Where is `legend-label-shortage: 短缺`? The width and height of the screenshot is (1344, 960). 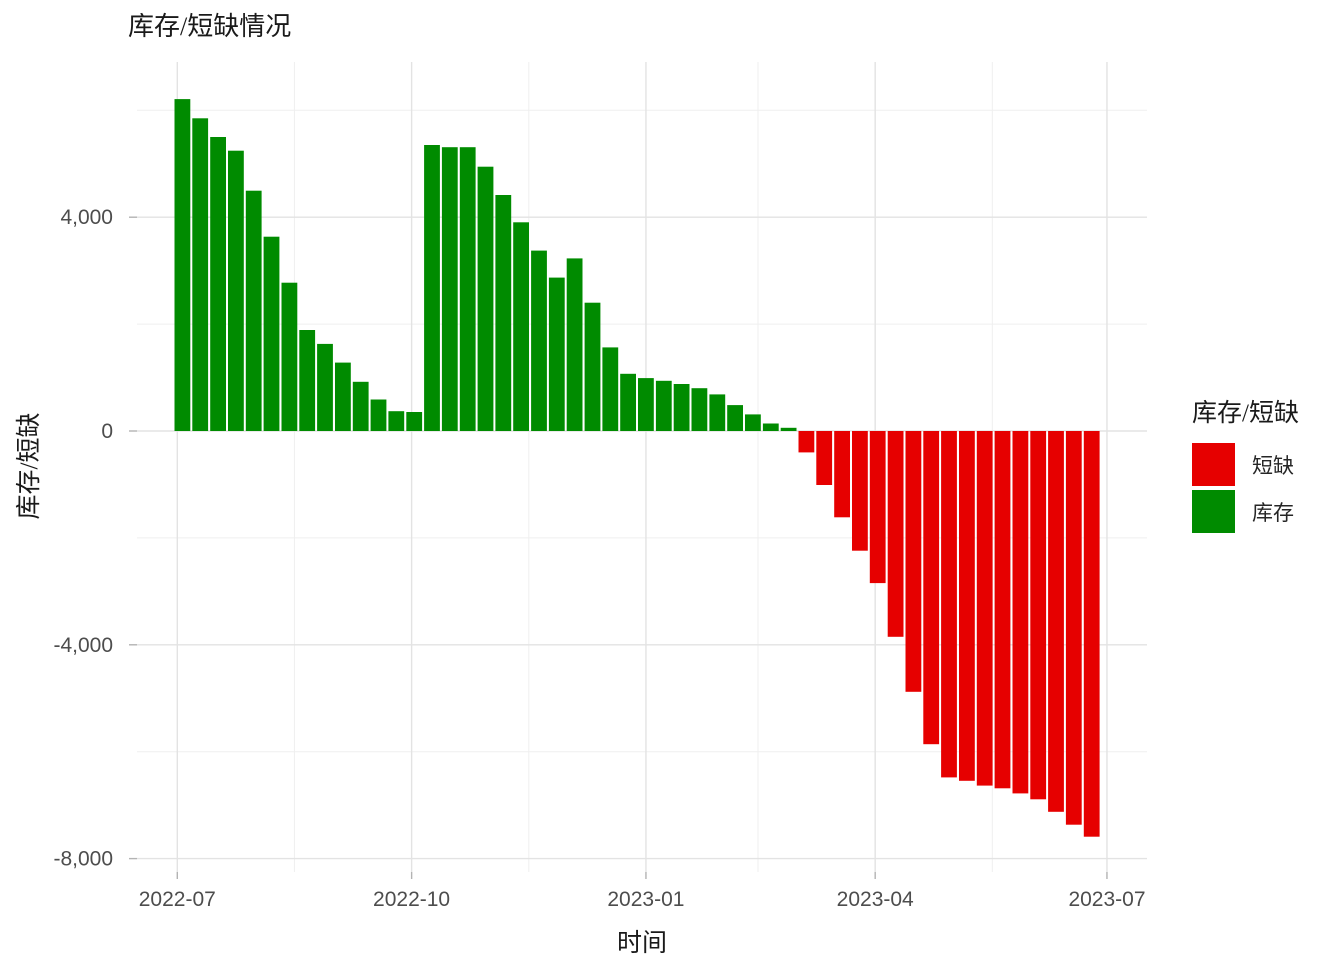 legend-label-shortage: 短缺 is located at coordinates (1273, 465).